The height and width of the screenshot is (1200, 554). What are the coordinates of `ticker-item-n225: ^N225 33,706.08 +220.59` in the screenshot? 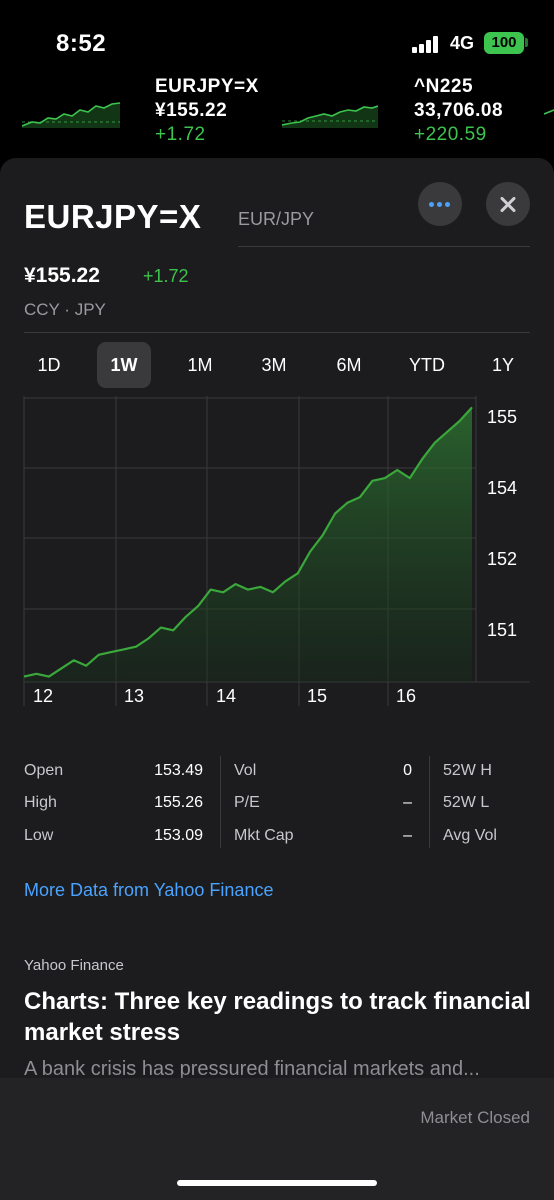 It's located at (458, 111).